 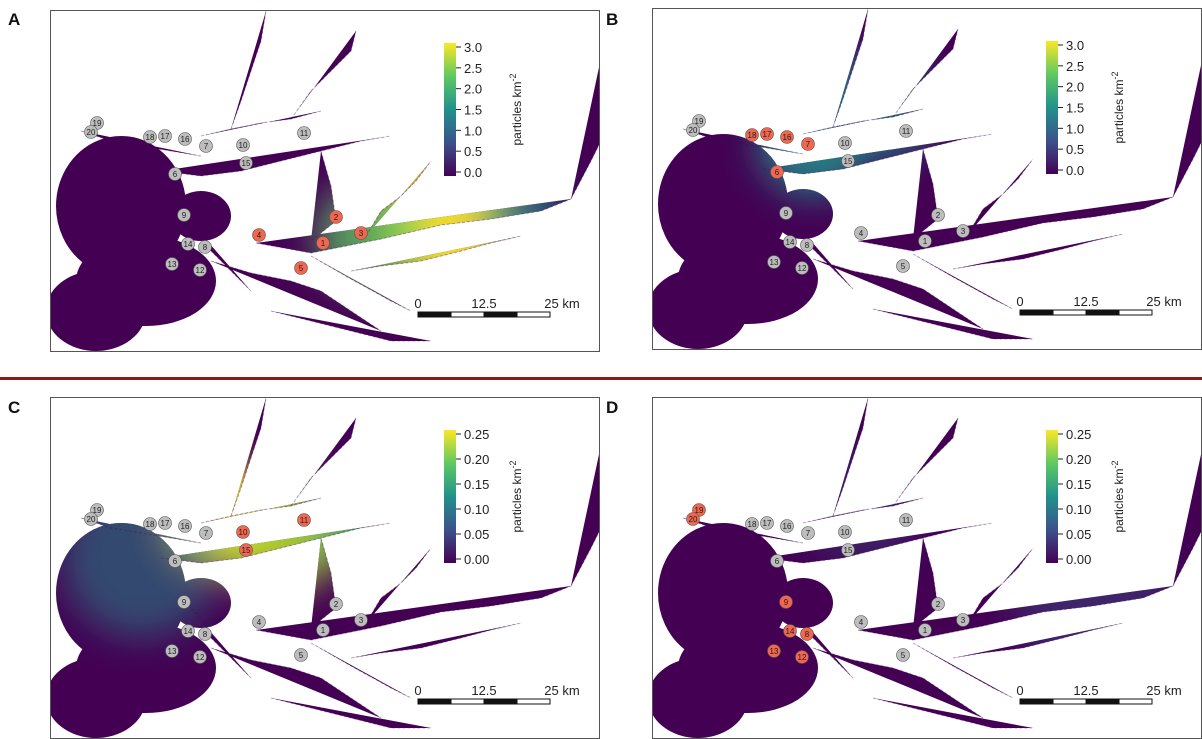 I want to click on colorbar-tick: 0.00, so click(x=476, y=559).